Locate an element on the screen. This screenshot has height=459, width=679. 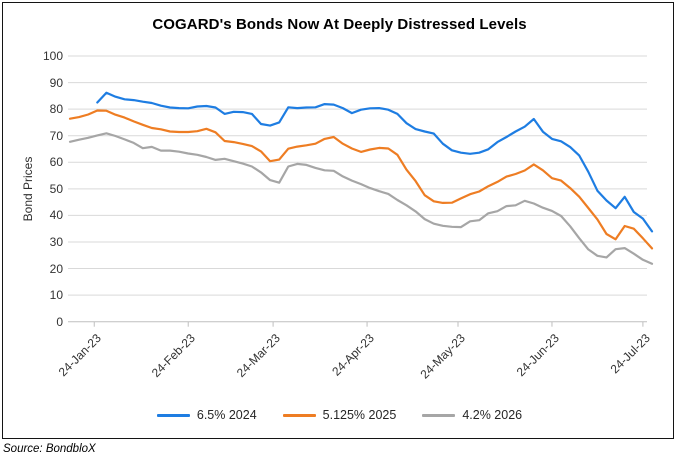
legend-item-5-125-2025: 5.125% 2025 is located at coordinates (339, 415).